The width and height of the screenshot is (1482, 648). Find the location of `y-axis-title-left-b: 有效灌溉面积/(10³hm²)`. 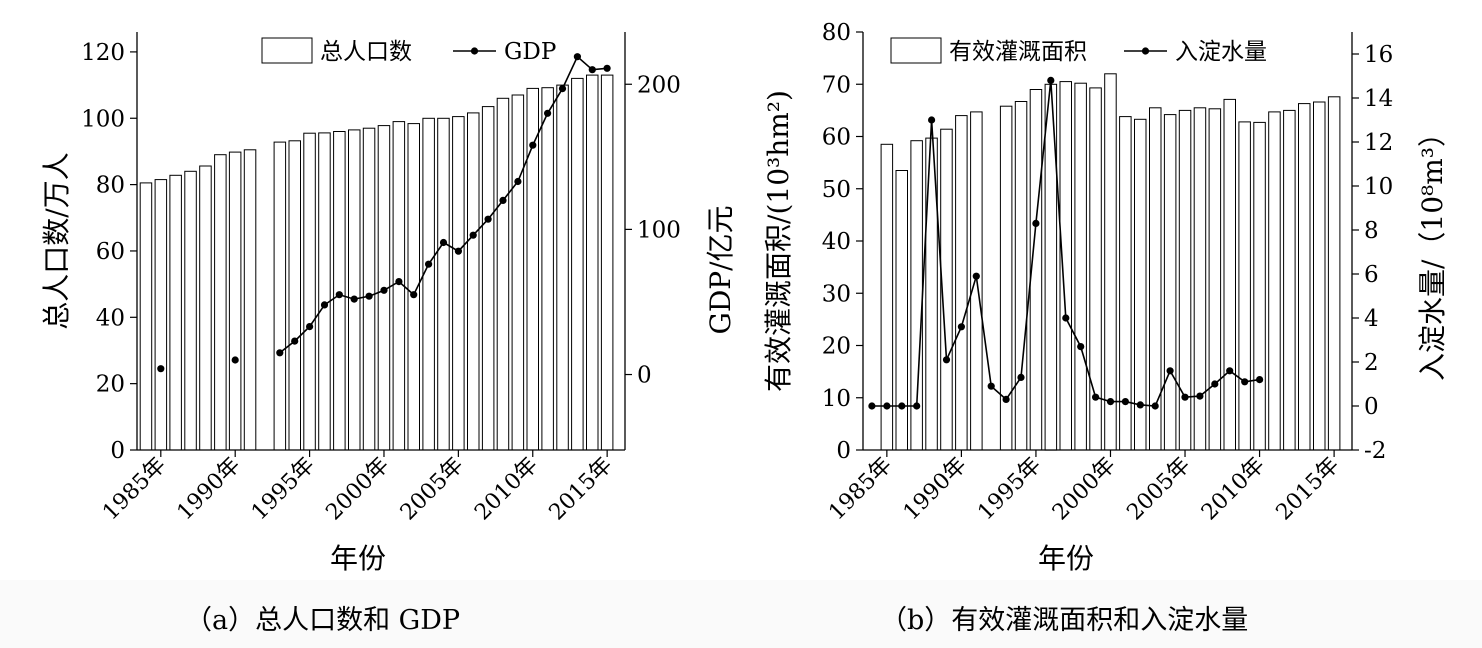

y-axis-title-left-b: 有效灌溉面积/(10³hm²) is located at coordinates (778, 241).